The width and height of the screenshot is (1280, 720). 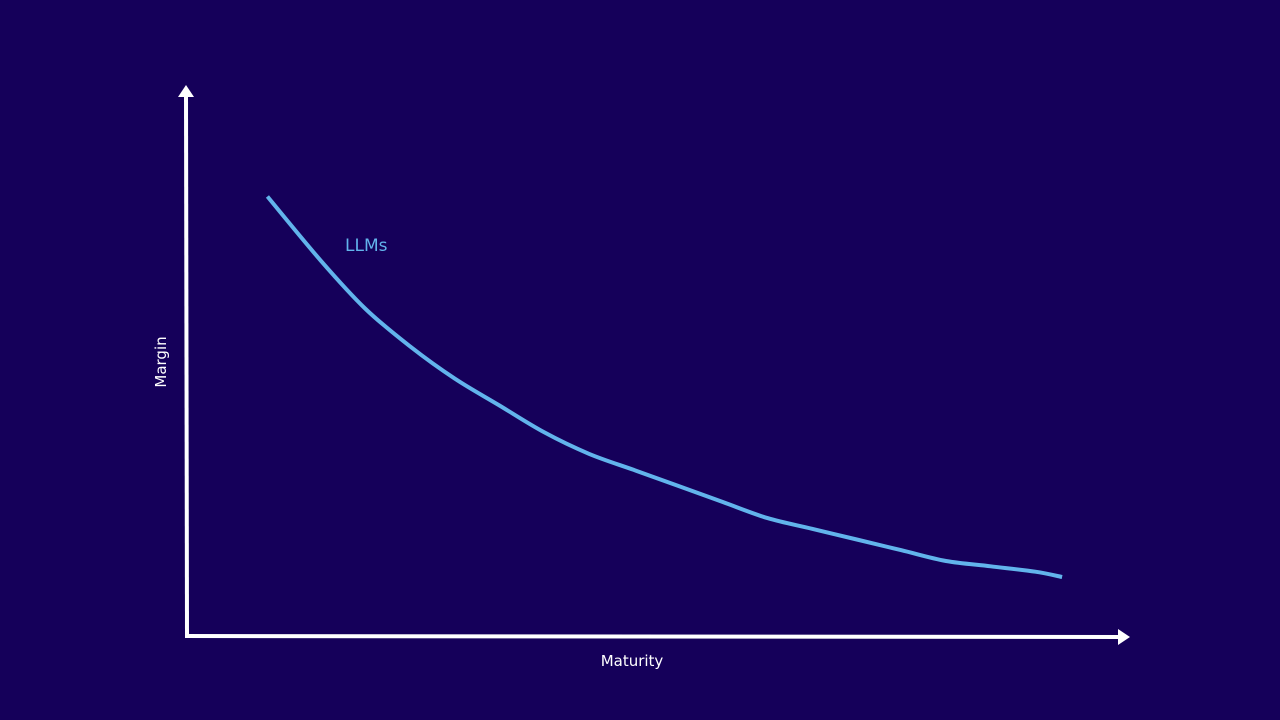 What do you see at coordinates (632, 661) in the screenshot?
I see `x-axis-label: Maturity` at bounding box center [632, 661].